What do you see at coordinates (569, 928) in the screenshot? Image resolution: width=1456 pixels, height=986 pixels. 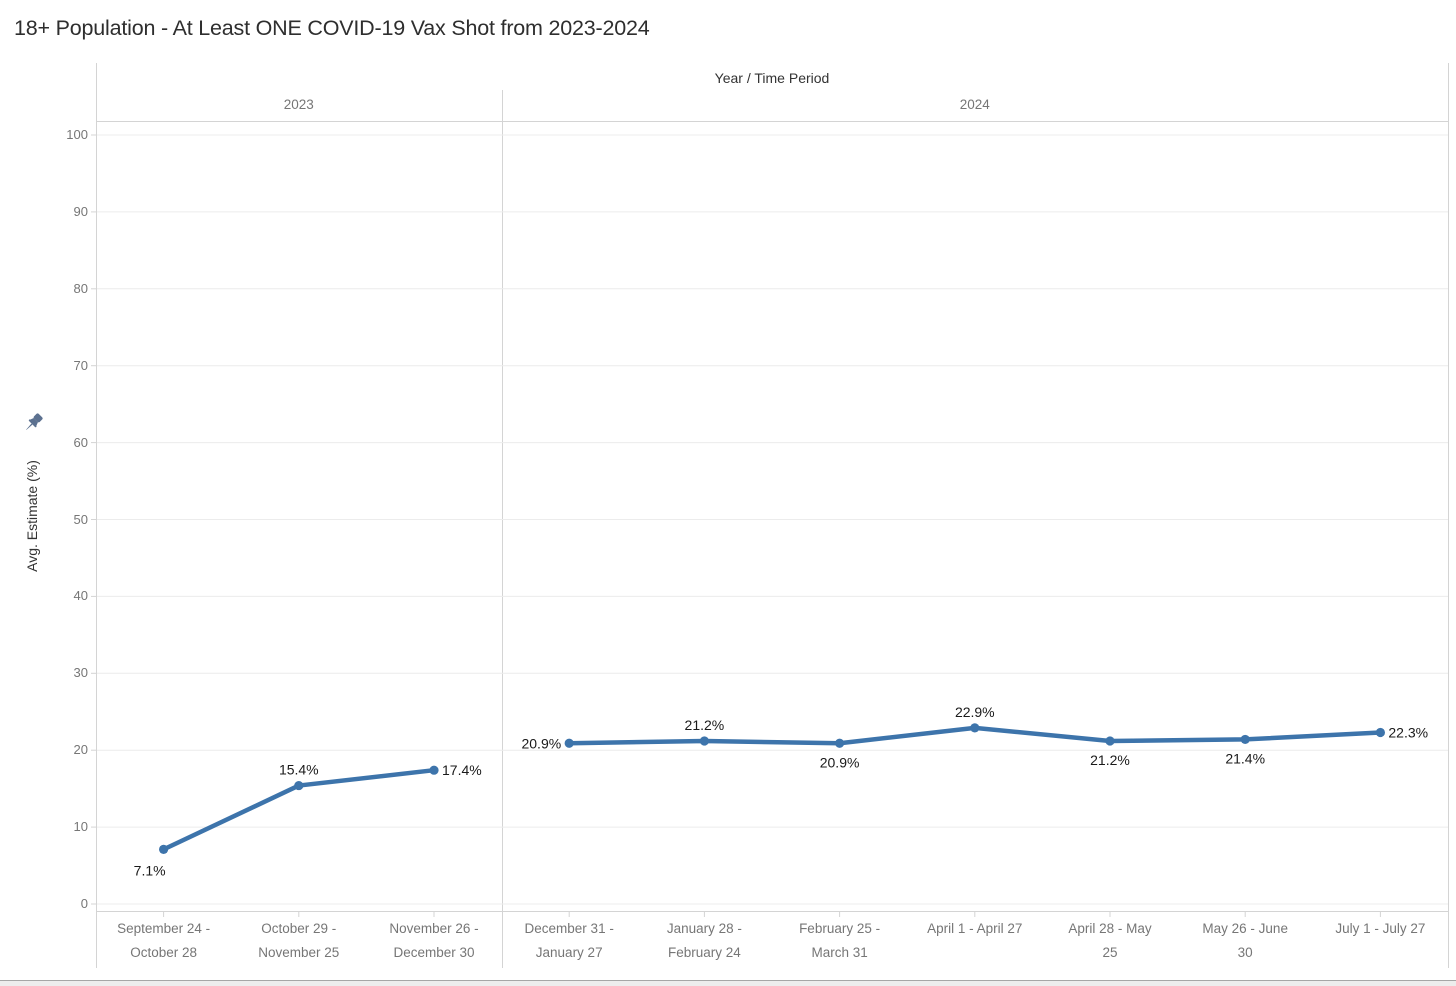 I see `x-axis-category-line: December 31 -` at bounding box center [569, 928].